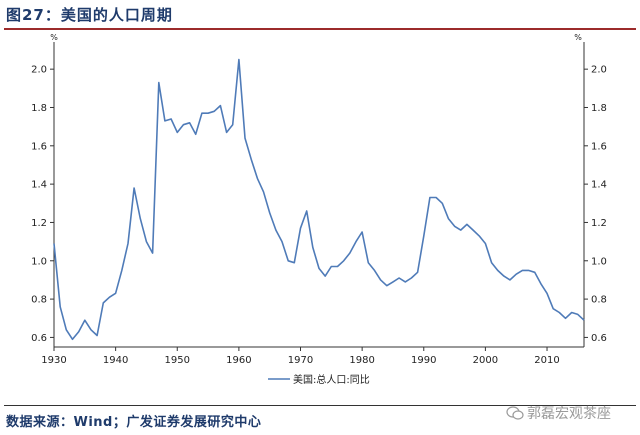 Image resolution: width=640 pixels, height=435 pixels. What do you see at coordinates (423, 360) in the screenshot?
I see `x-tick-label: 1990` at bounding box center [423, 360].